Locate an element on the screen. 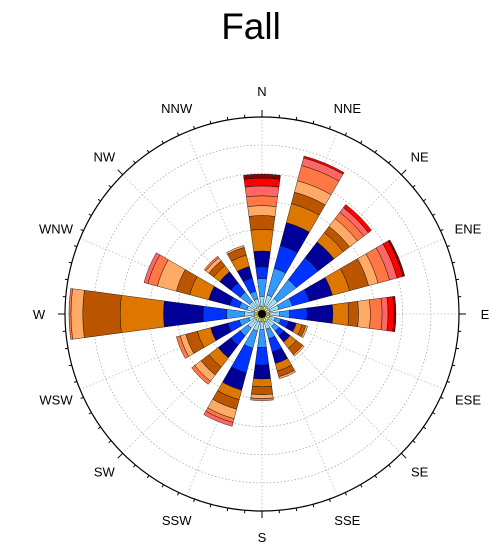  direction-label-n: N is located at coordinates (261, 91).